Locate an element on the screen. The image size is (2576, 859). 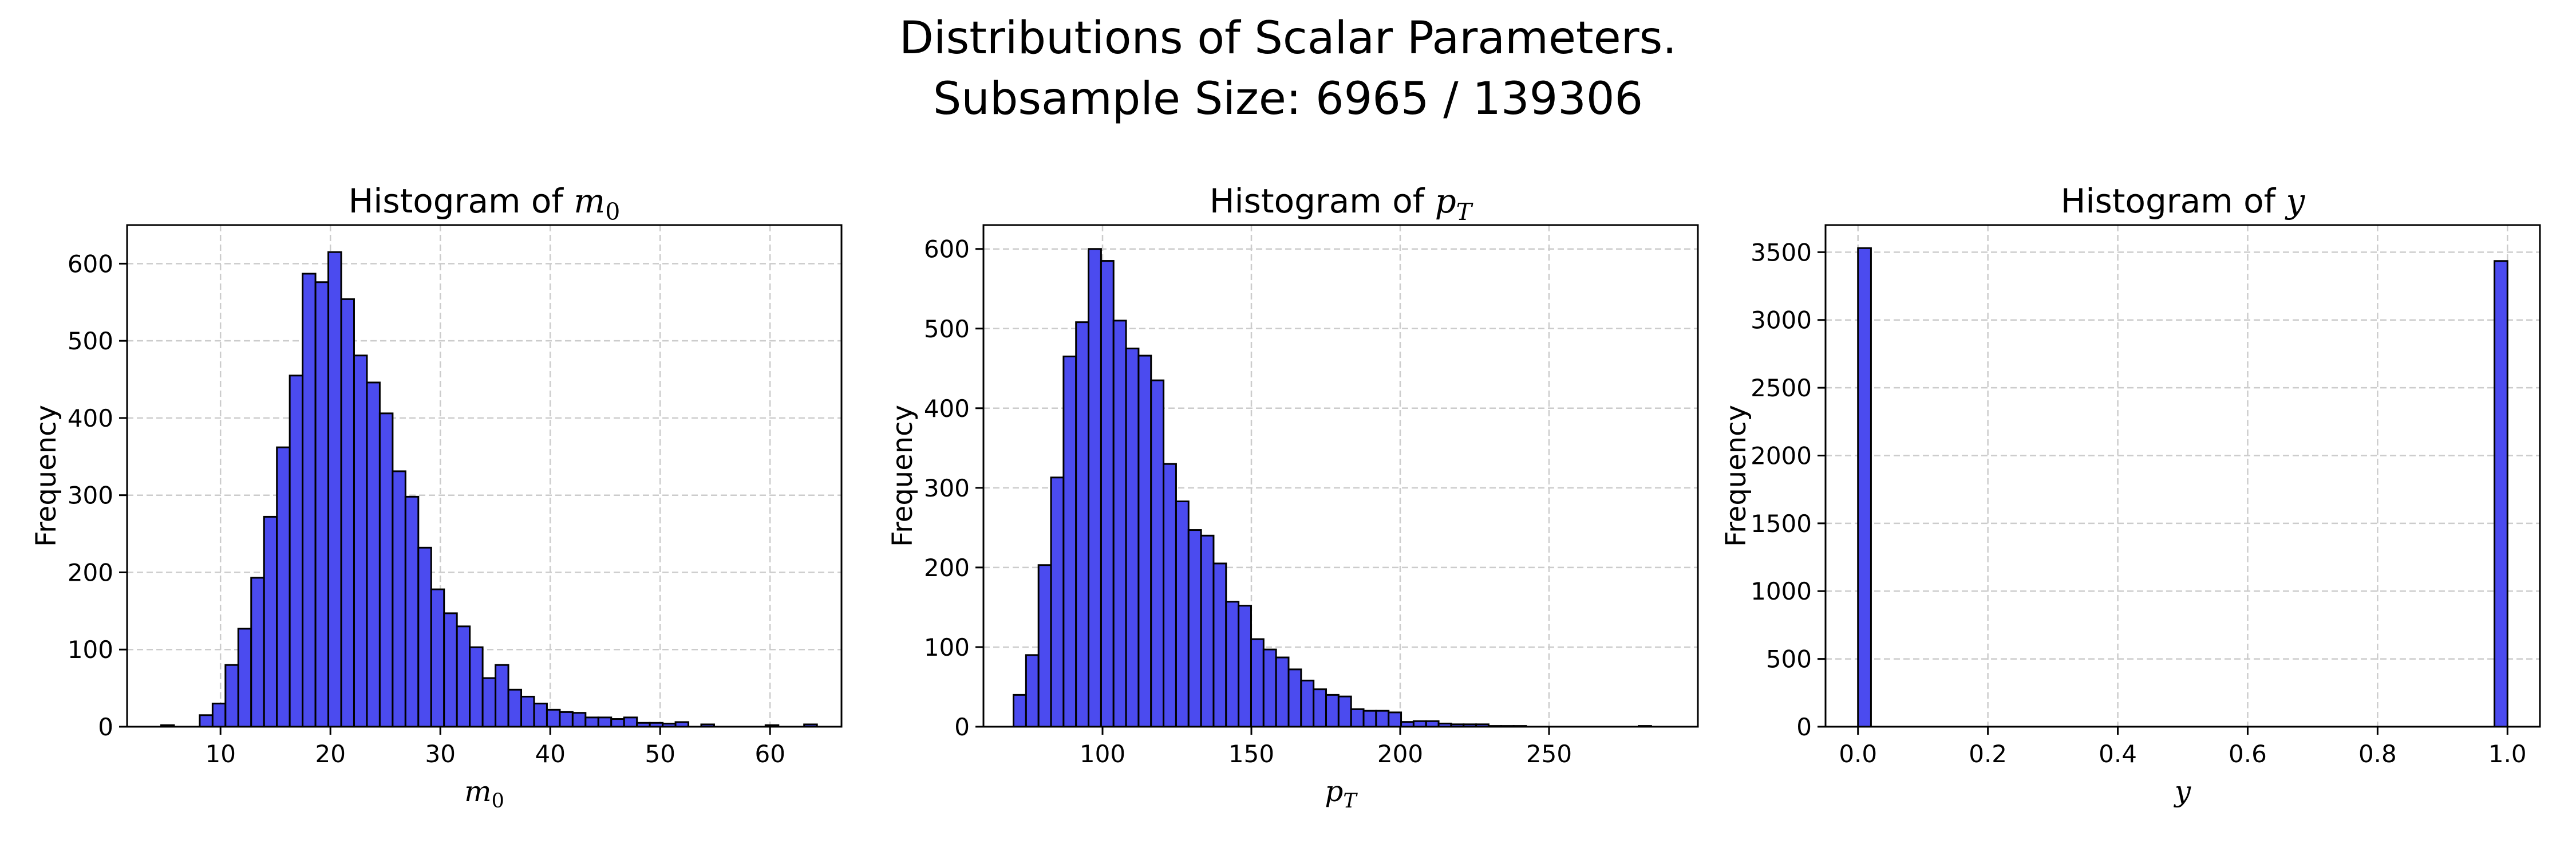
x-tick-label: 0.0 is located at coordinates (1858, 754).